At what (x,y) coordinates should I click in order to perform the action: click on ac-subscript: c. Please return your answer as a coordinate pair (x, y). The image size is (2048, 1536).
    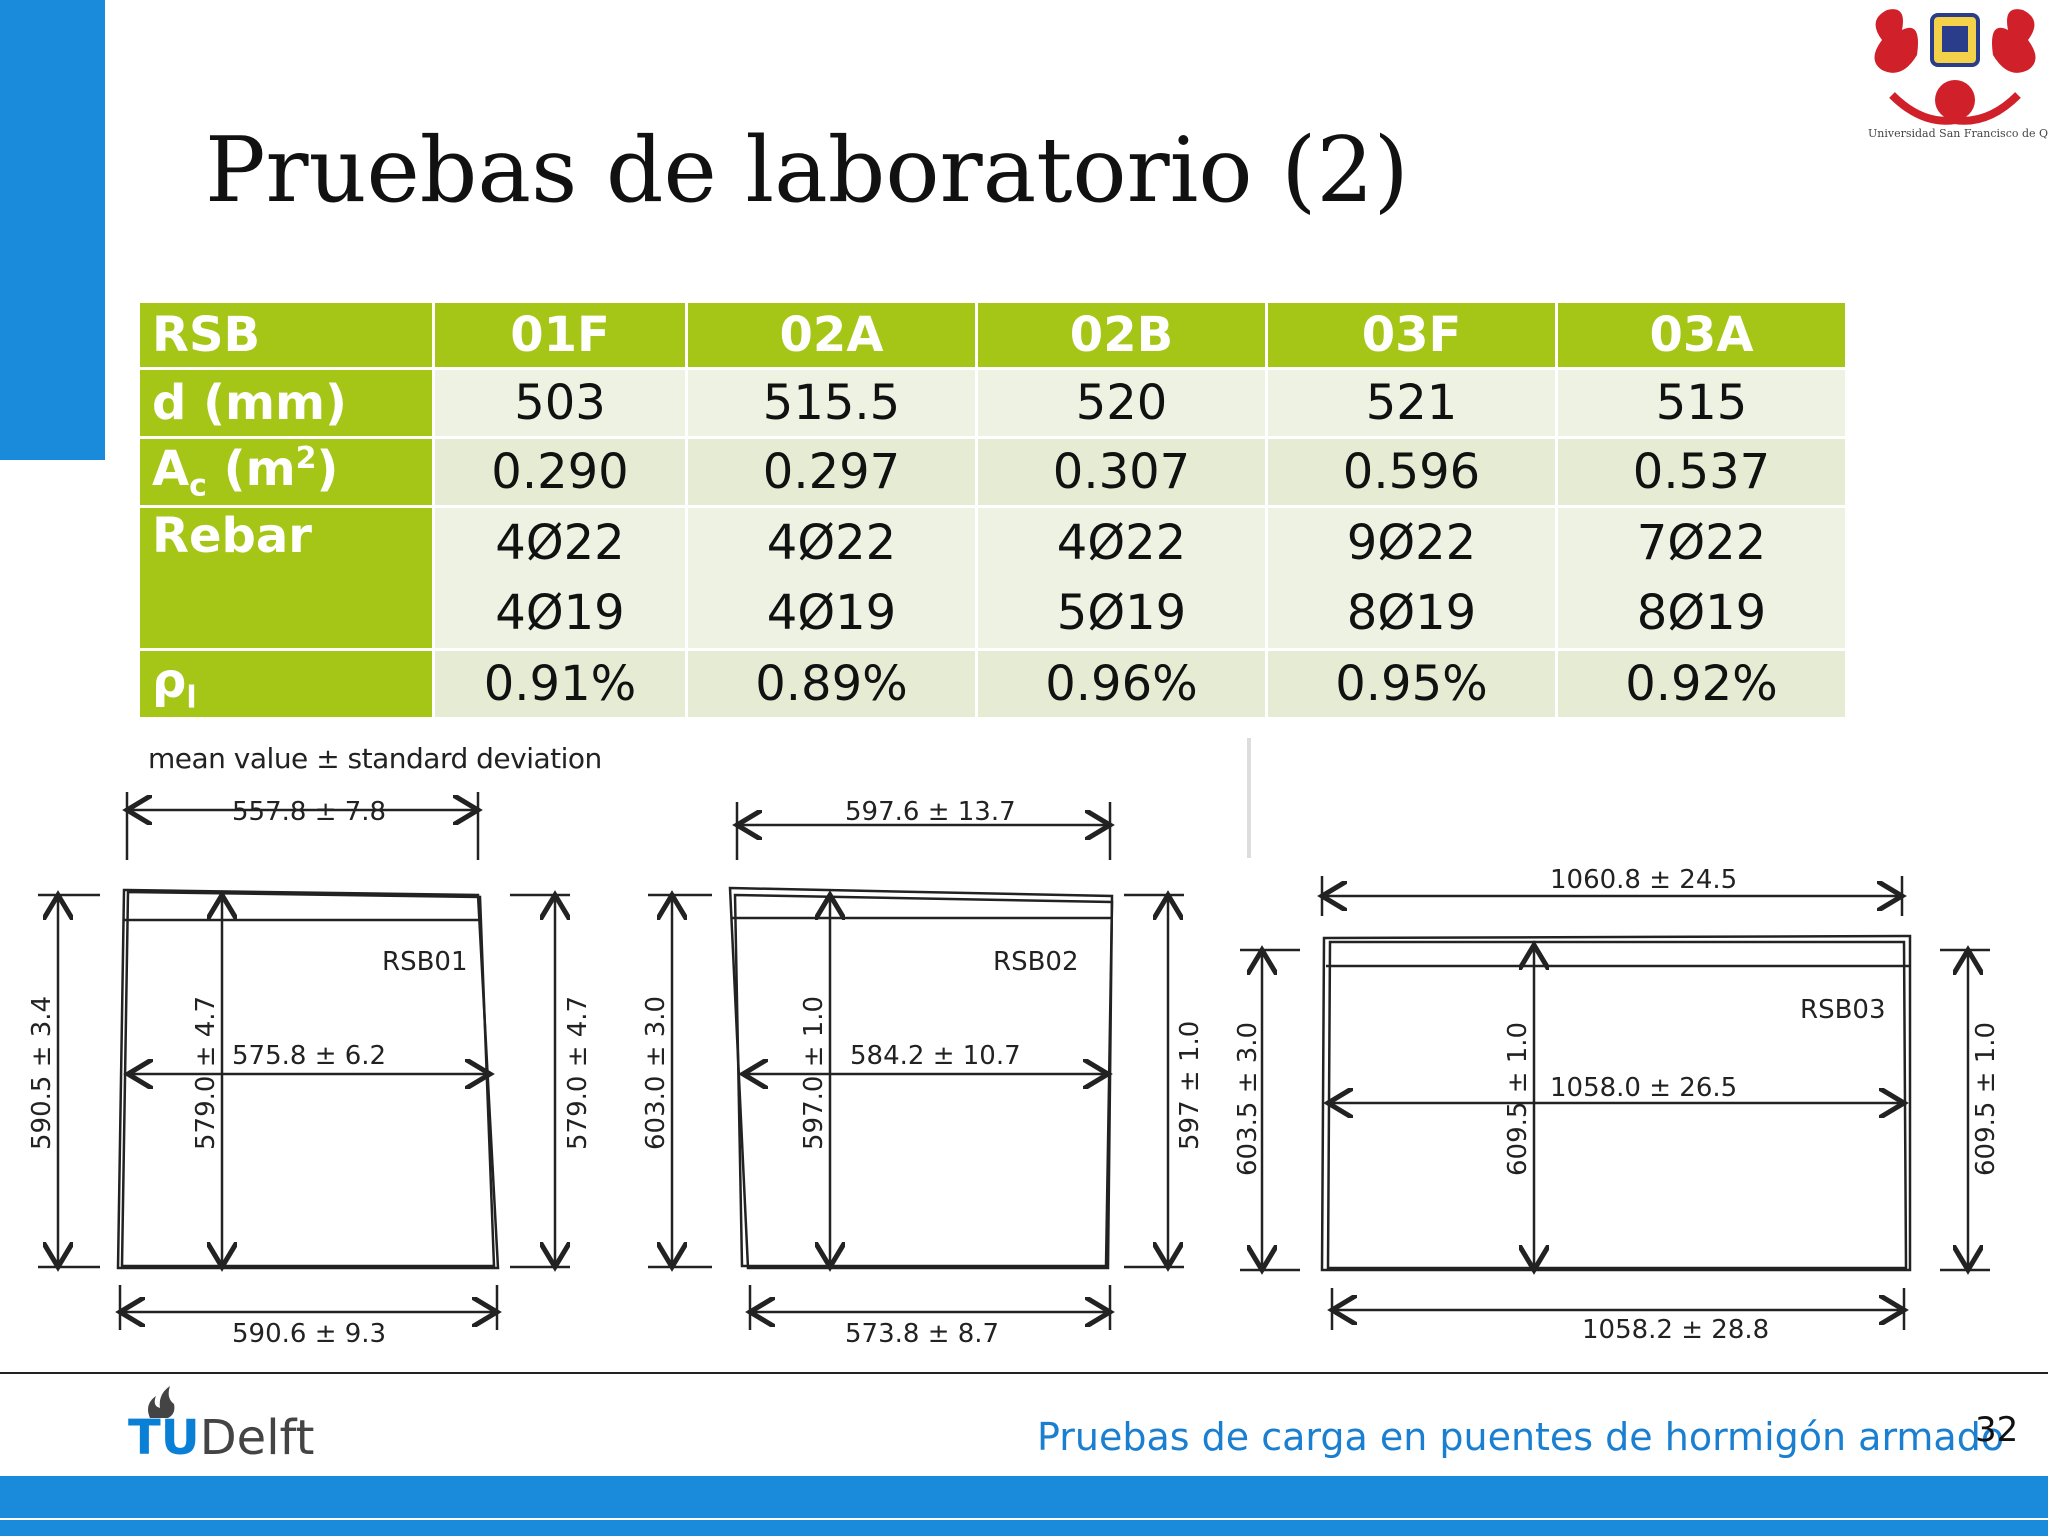
    Looking at the image, I should click on (198, 486).